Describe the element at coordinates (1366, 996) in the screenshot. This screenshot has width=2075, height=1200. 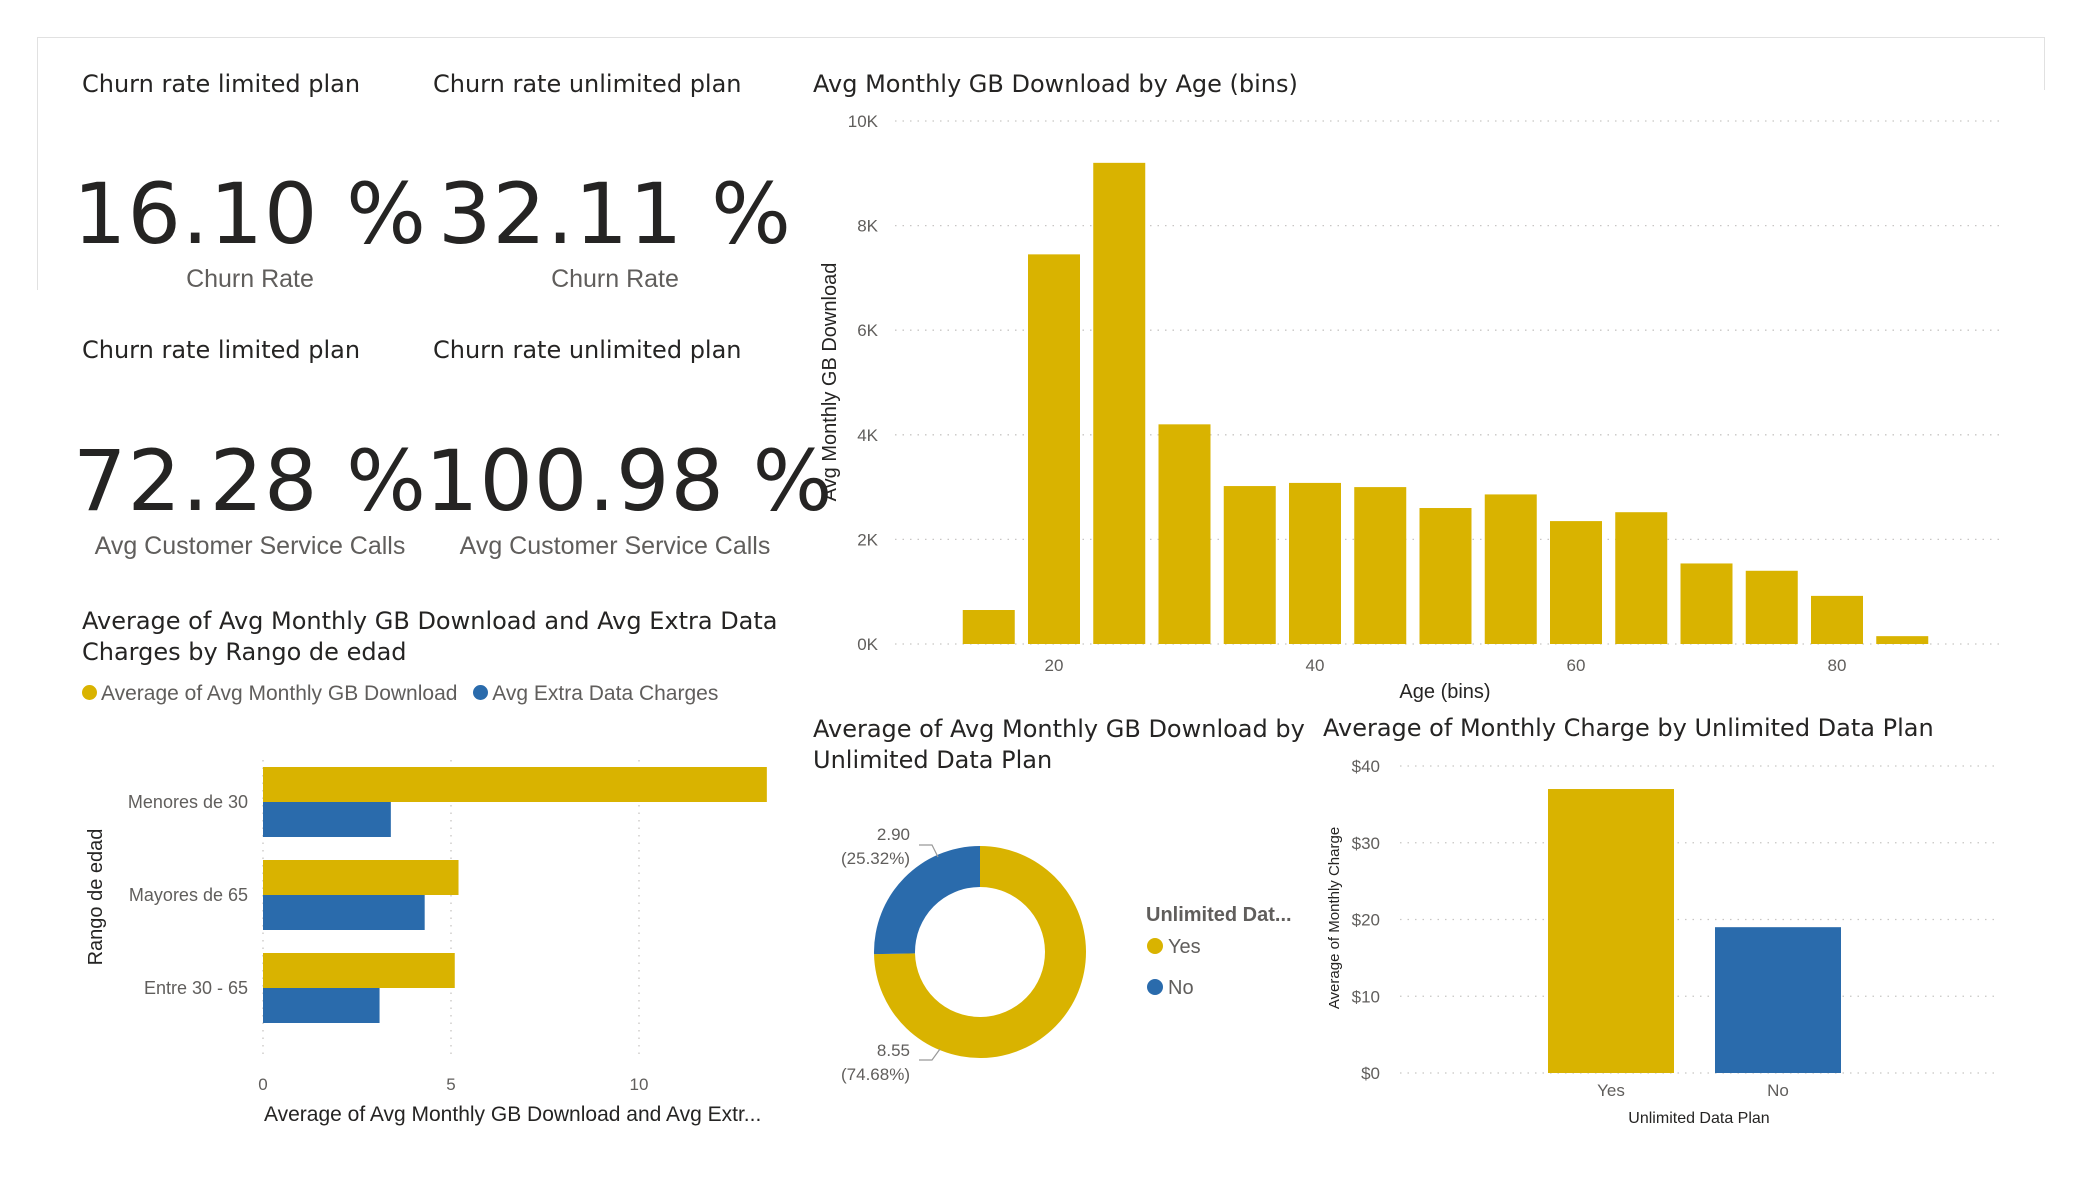
I see `charge-y-tick: $10` at that location.